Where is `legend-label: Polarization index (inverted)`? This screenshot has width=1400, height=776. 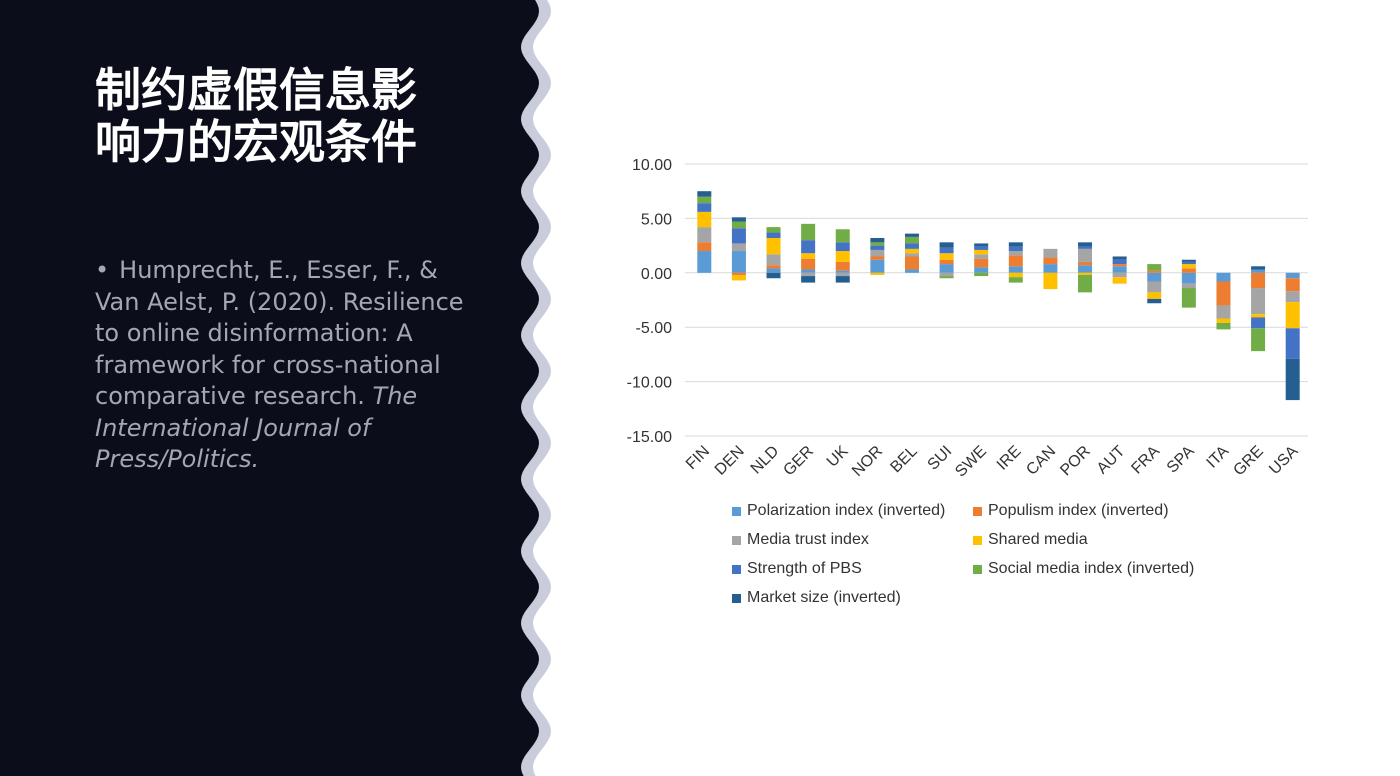 legend-label: Polarization index (inverted) is located at coordinates (846, 510).